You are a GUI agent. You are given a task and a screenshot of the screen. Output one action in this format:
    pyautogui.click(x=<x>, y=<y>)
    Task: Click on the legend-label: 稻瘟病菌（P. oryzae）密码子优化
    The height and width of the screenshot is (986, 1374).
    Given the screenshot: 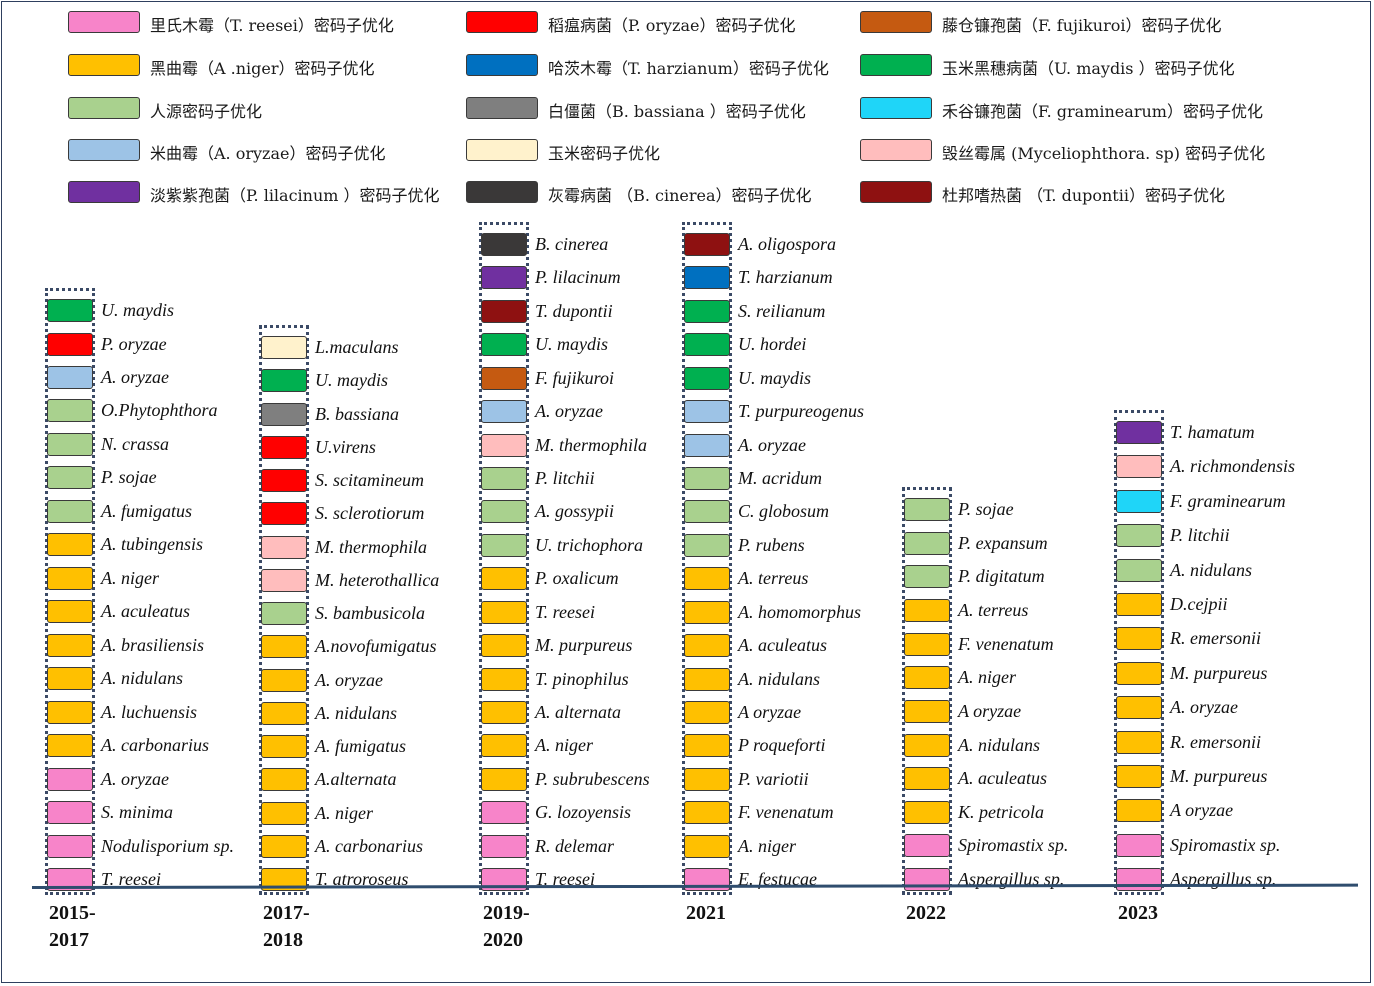 What is the action you would take?
    pyautogui.click(x=672, y=25)
    